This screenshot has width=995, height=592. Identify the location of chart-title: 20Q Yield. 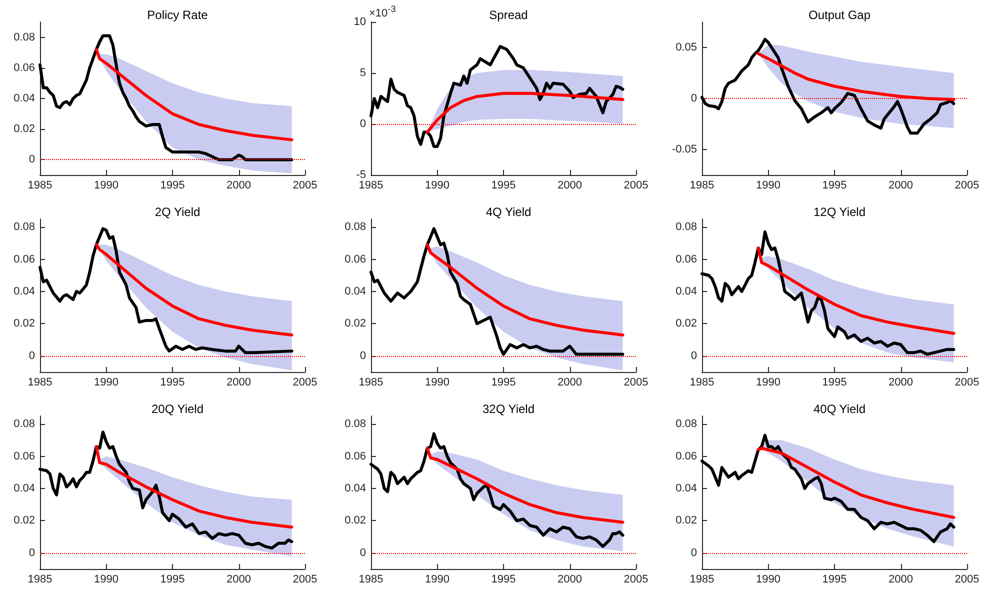
(177, 409).